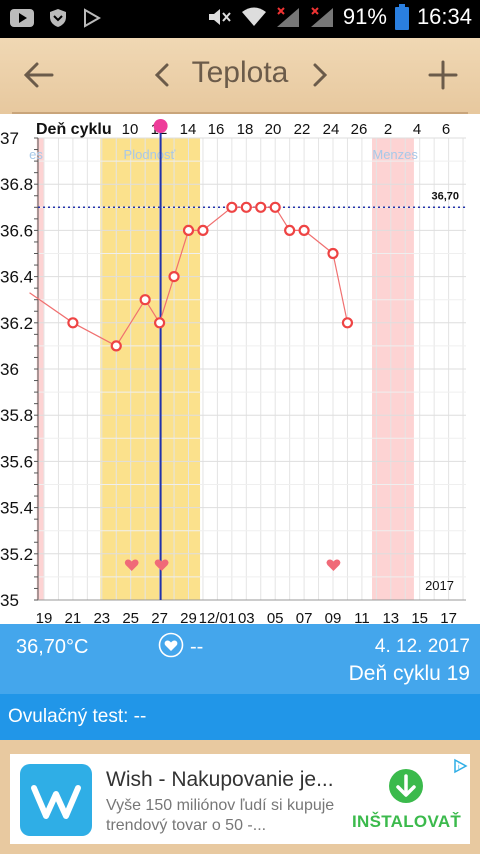 The height and width of the screenshot is (854, 480). What do you see at coordinates (240, 659) in the screenshot?
I see `day-info-bar: 36,70°C -- 4. 12. 2017 Deň cyklu 19` at bounding box center [240, 659].